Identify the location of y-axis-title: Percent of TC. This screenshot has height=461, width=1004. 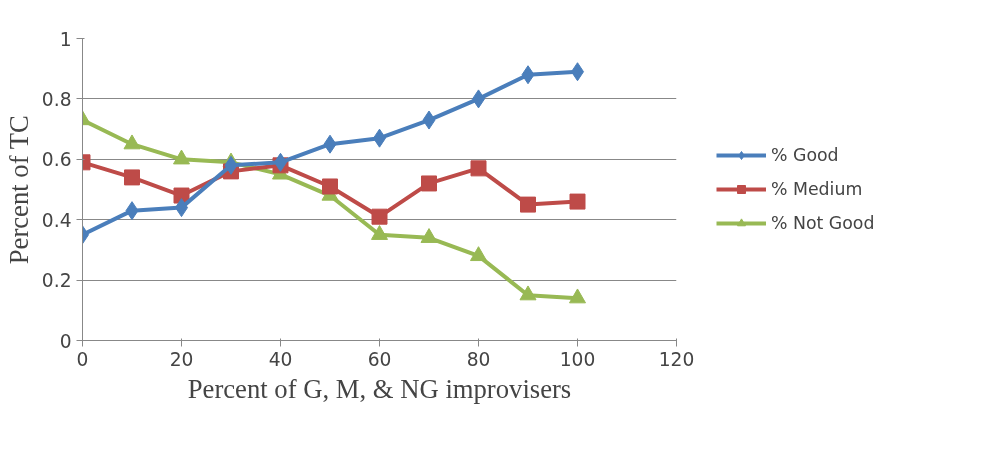
(18, 190).